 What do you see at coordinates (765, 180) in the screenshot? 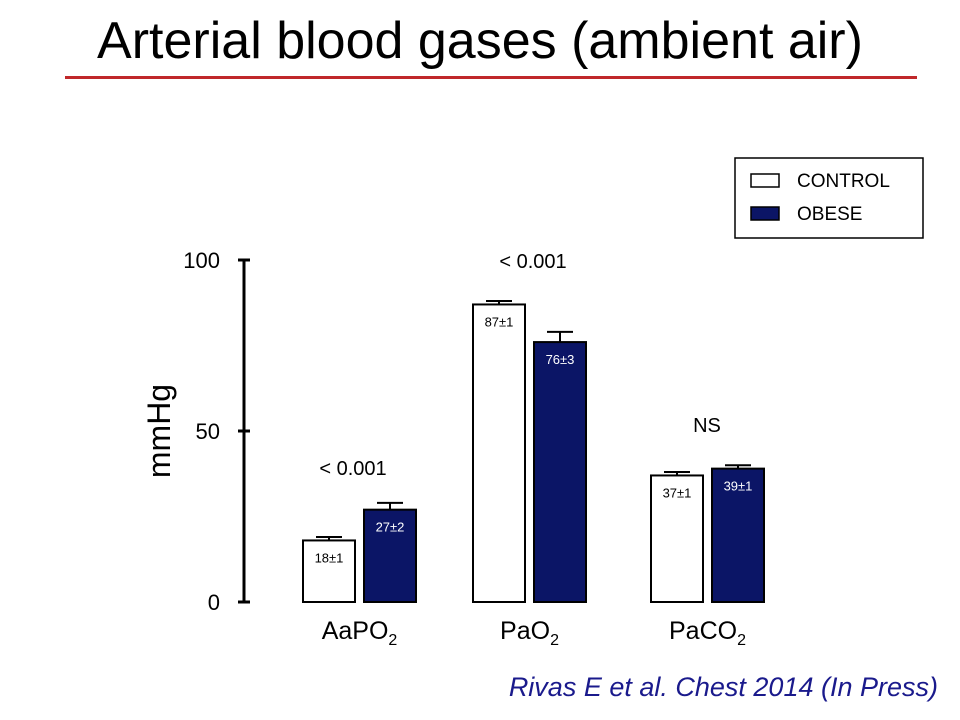
I see `legend-swatch-control` at bounding box center [765, 180].